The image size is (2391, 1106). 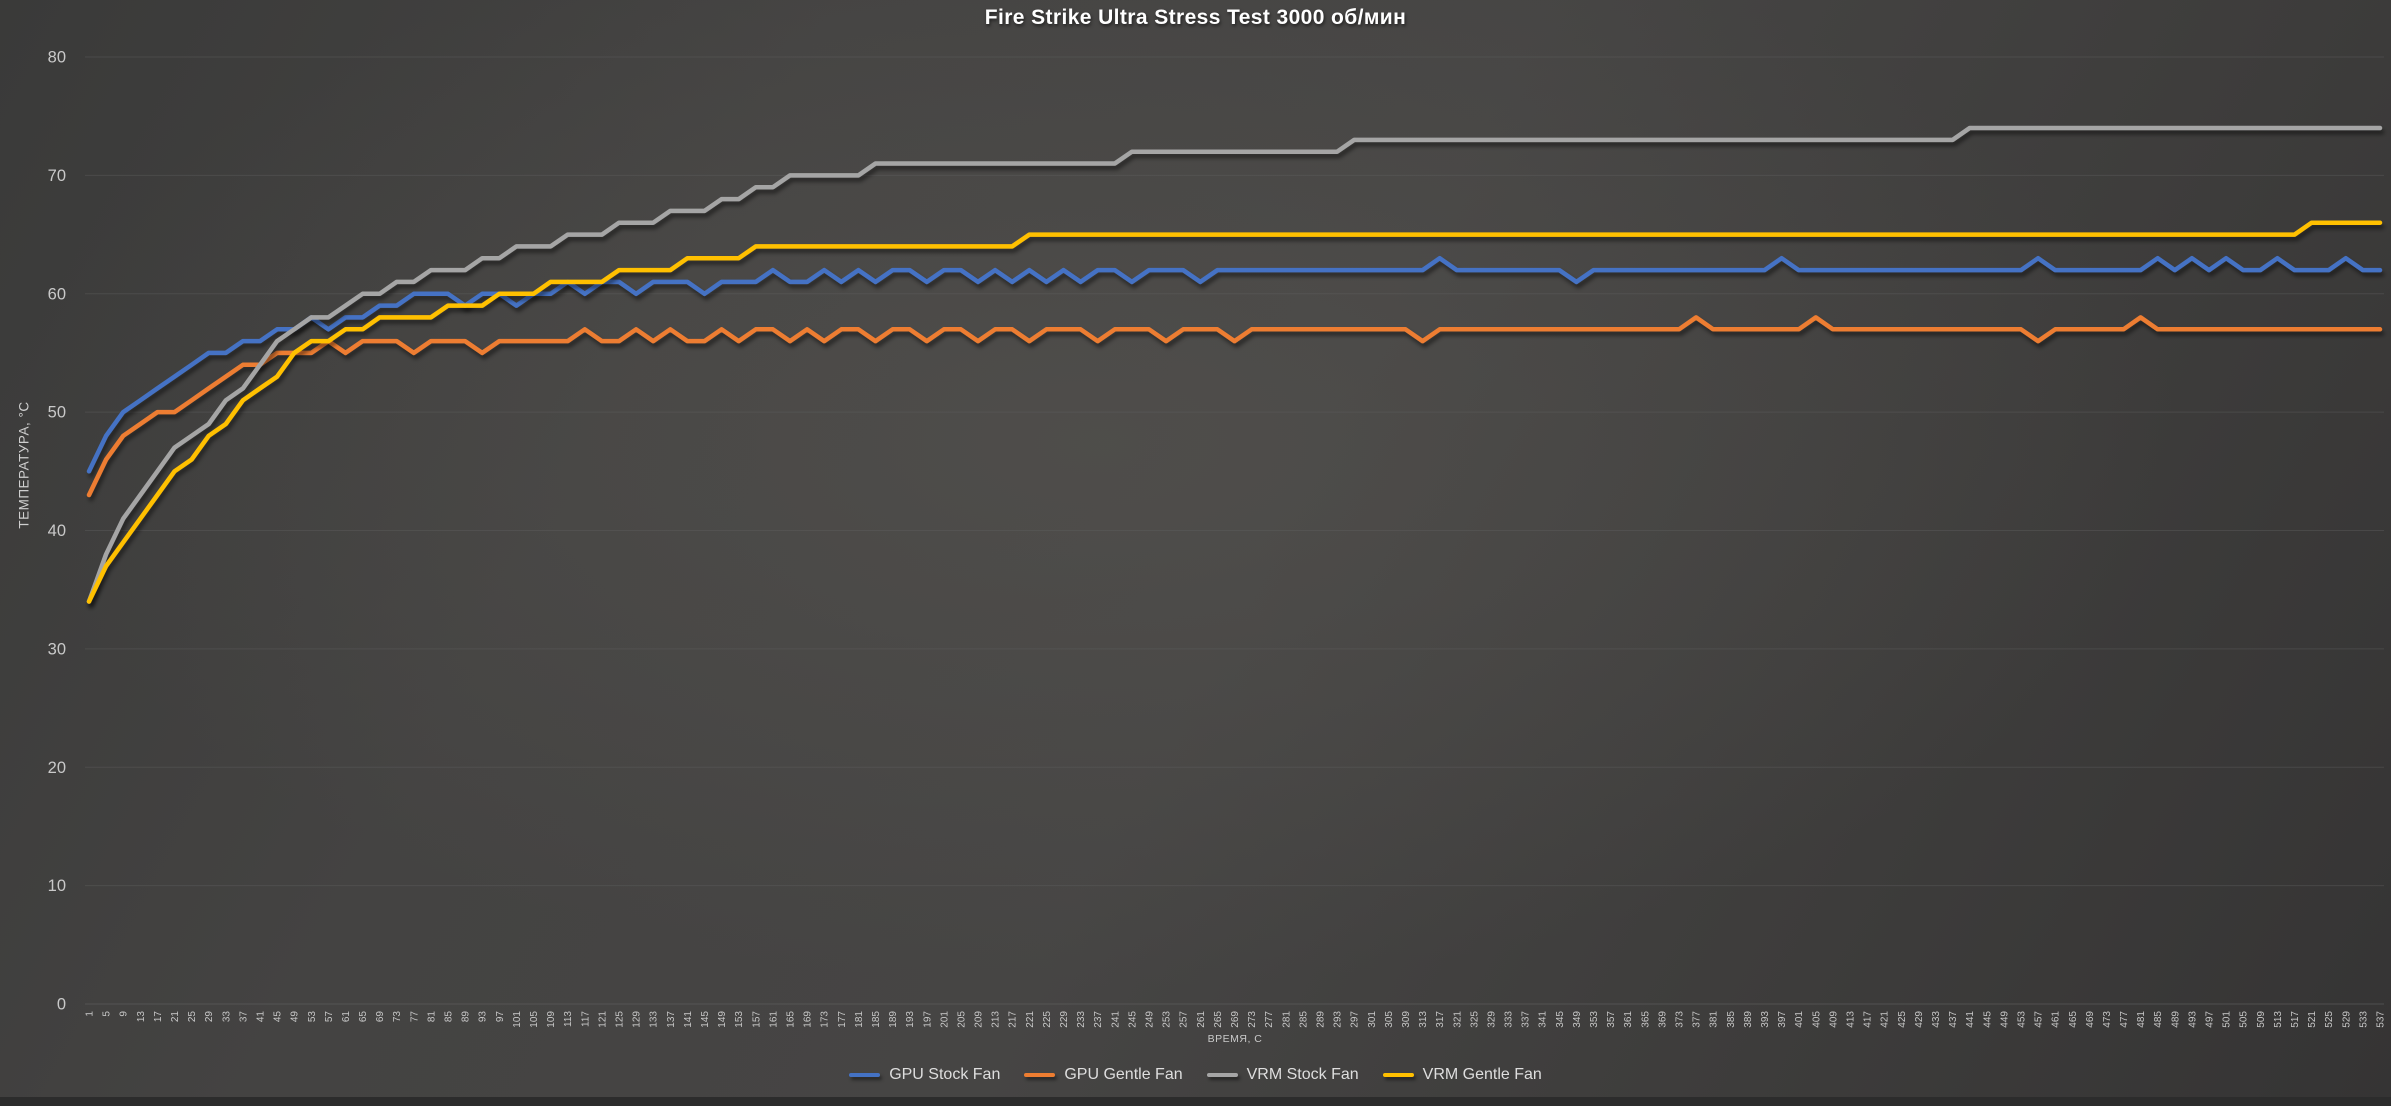 I want to click on x-tick-label: 533, so click(x=2363, y=1019).